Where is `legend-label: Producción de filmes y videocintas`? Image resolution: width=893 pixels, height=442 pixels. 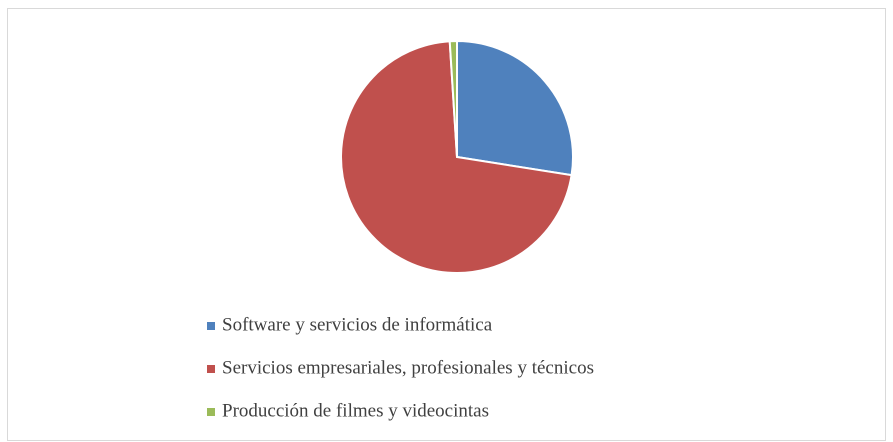 legend-label: Producción de filmes y videocintas is located at coordinates (355, 410).